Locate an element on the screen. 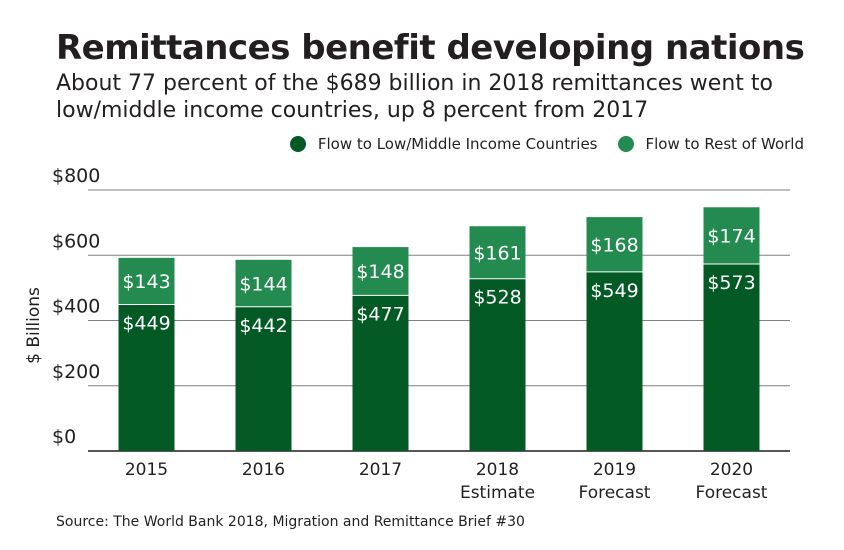  legend-swatch-low-middle is located at coordinates (297, 144).